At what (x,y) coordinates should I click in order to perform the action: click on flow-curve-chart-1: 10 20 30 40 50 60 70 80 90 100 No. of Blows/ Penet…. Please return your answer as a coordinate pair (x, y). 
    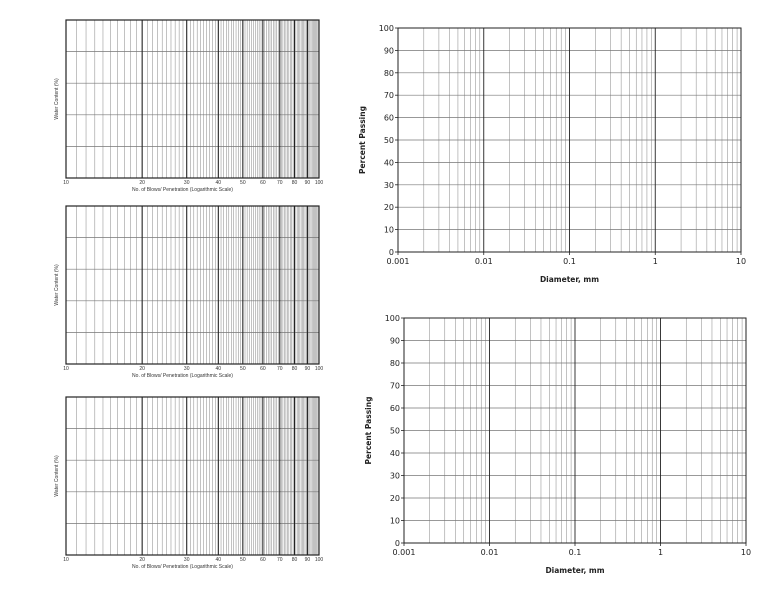
    Looking at the image, I should click on (189, 106).